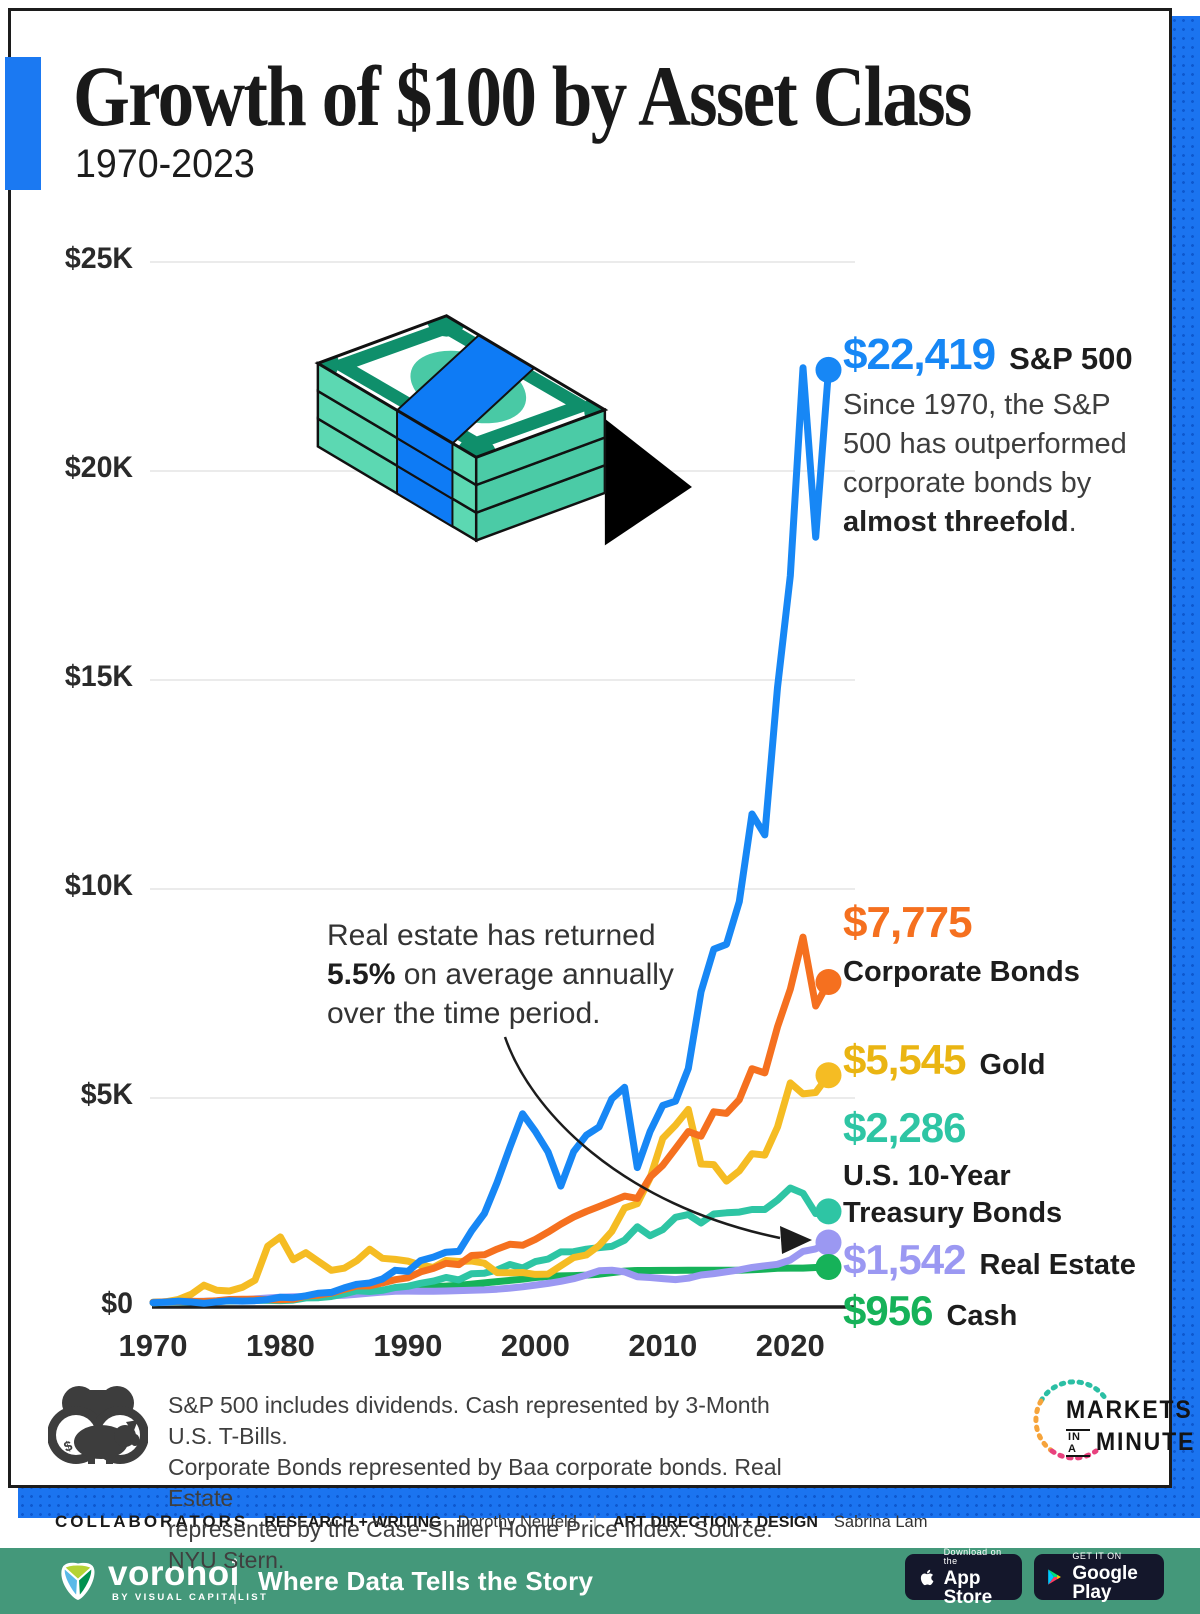  What do you see at coordinates (904, 1259) in the screenshot?
I see `real-estate-value: $1,542` at bounding box center [904, 1259].